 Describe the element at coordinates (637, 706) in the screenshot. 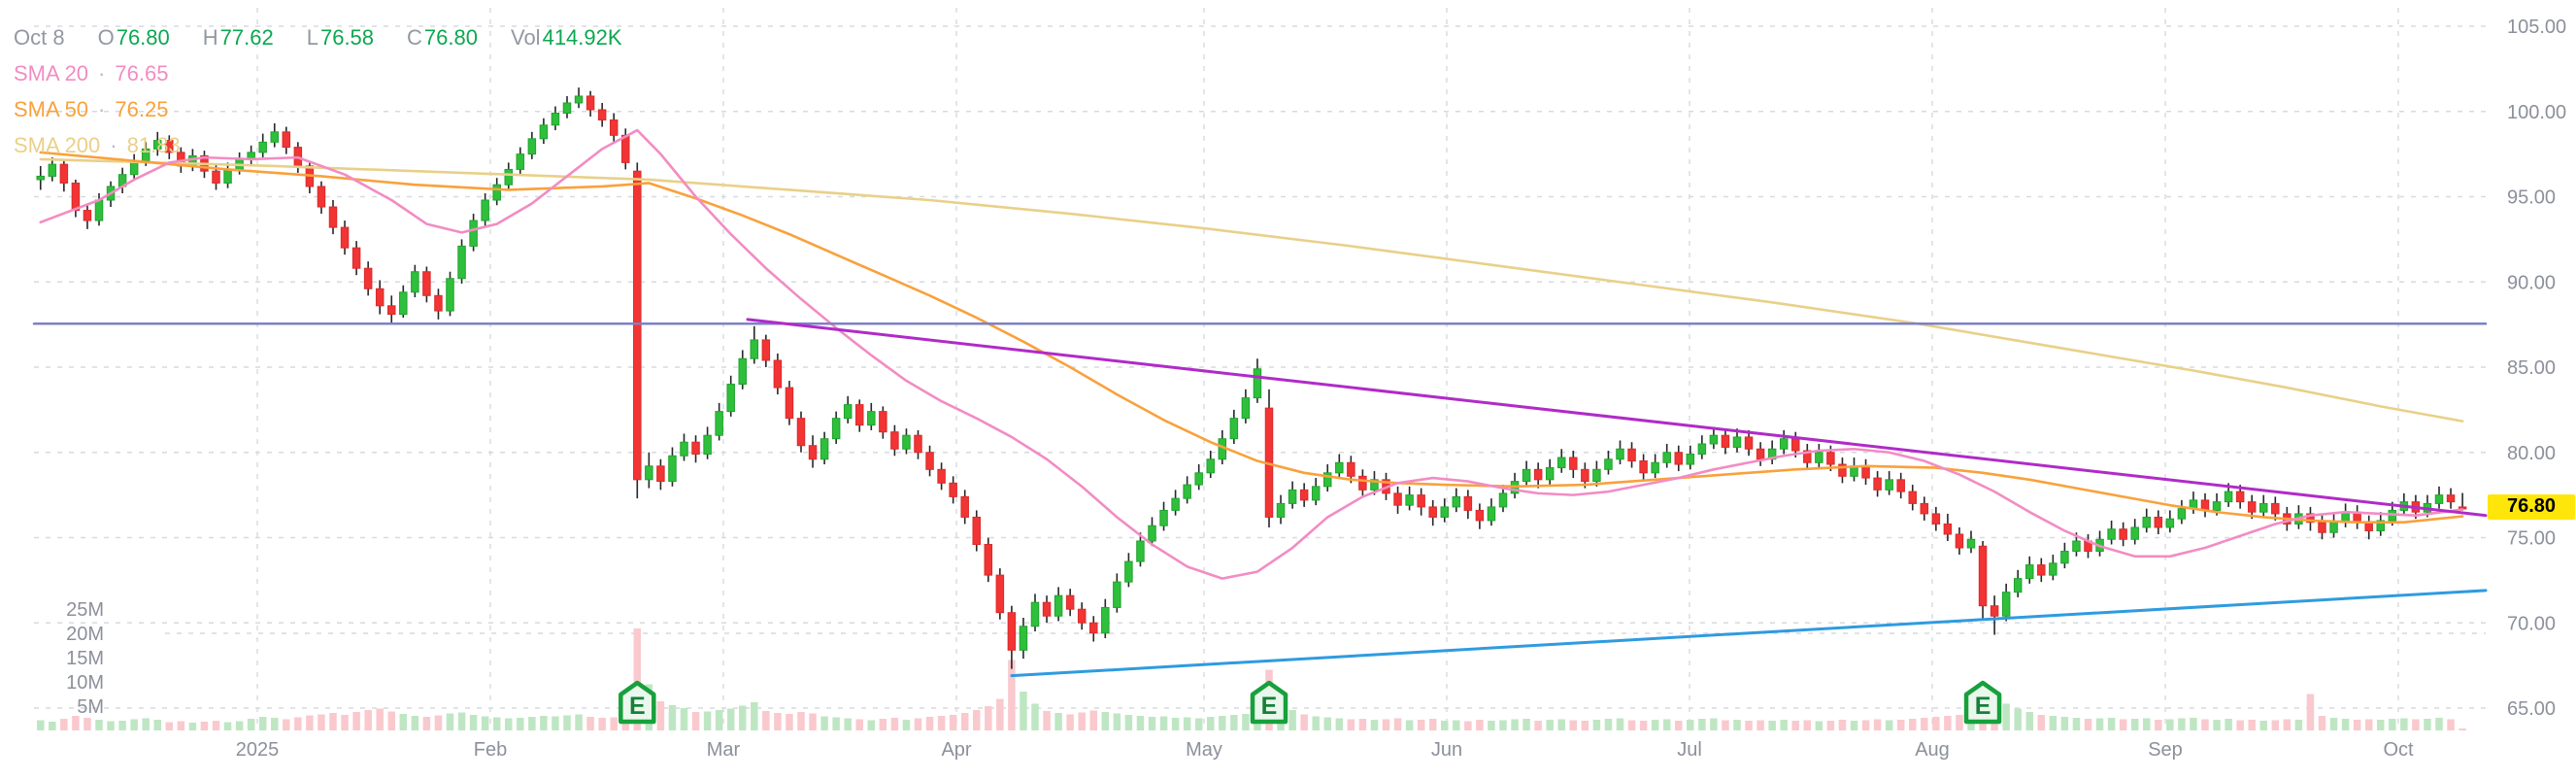

I see `earnings-marker-letter: E` at that location.